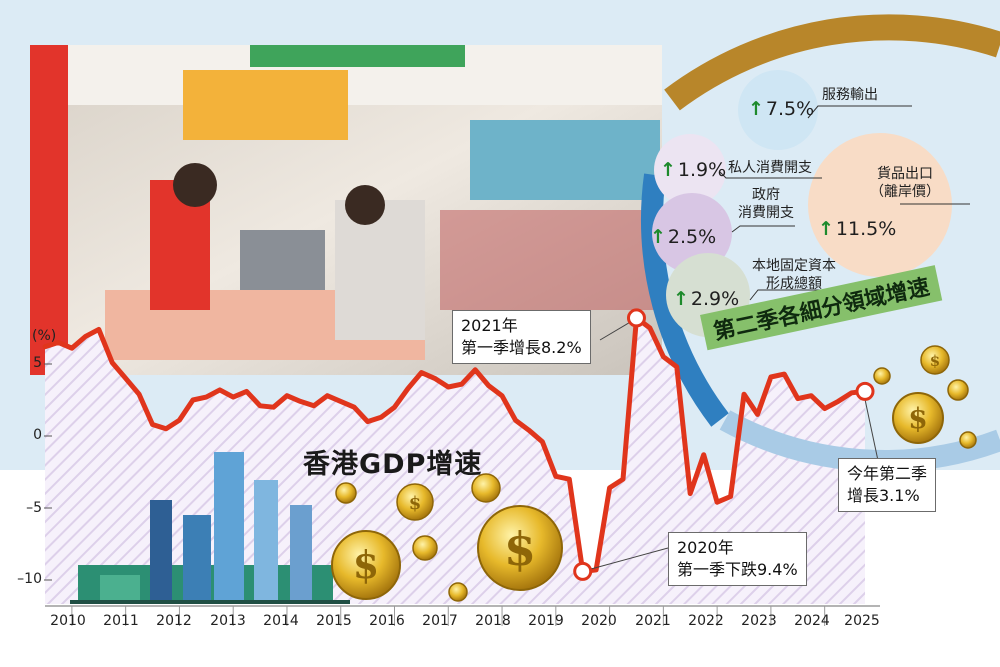 This screenshot has height=667, width=1000. I want to click on x-tick-label-2019: 2019, so click(546, 621).